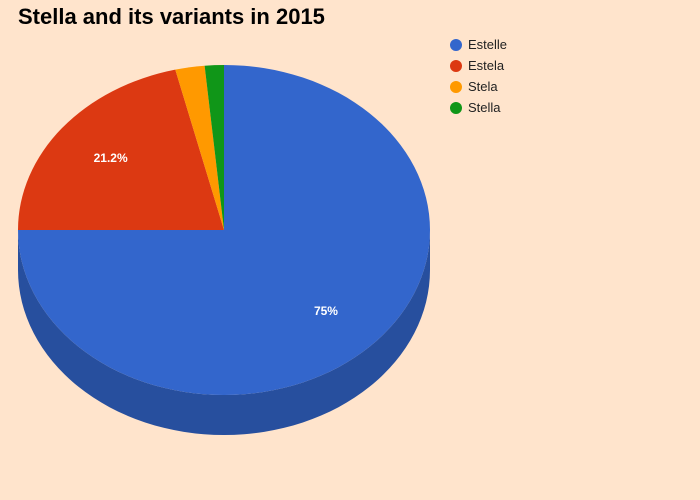  What do you see at coordinates (199, 148) in the screenshot?
I see `pie-slice-stela` at bounding box center [199, 148].